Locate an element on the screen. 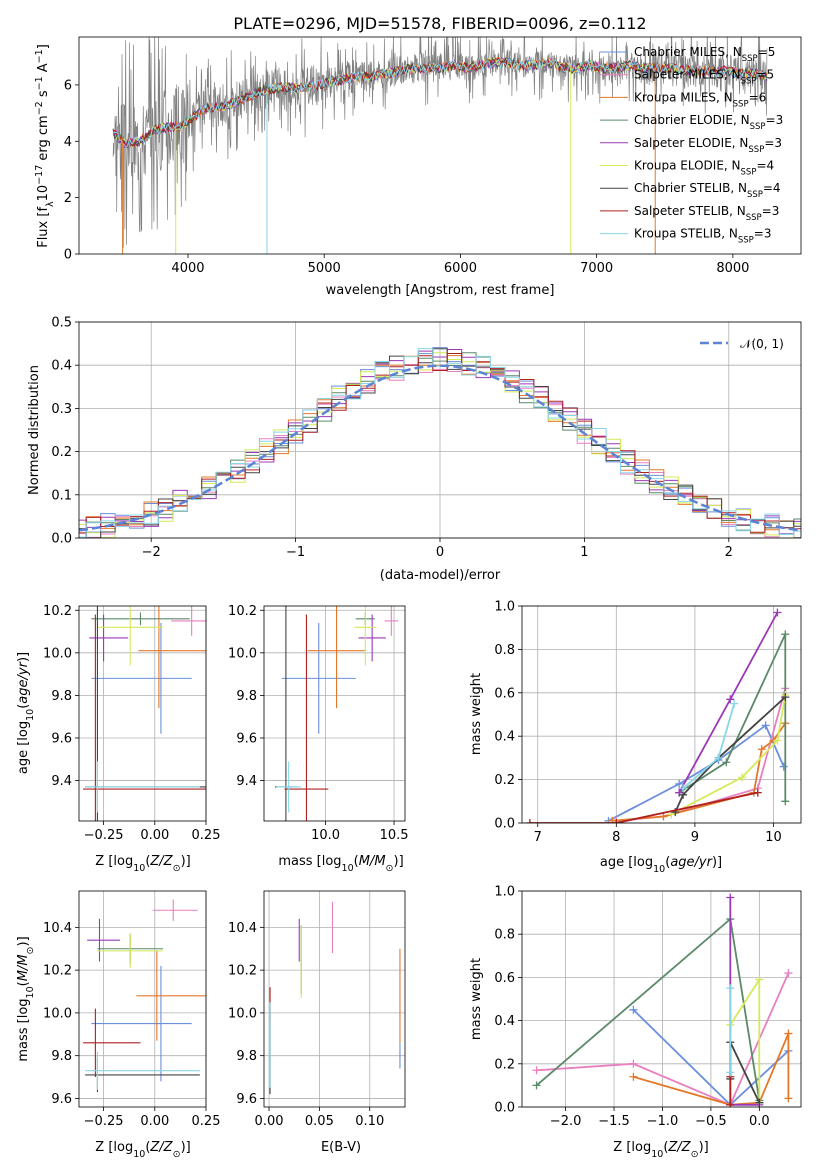 This screenshot has width=819, height=1170. y-tick-label: 2 is located at coordinates (68, 198).